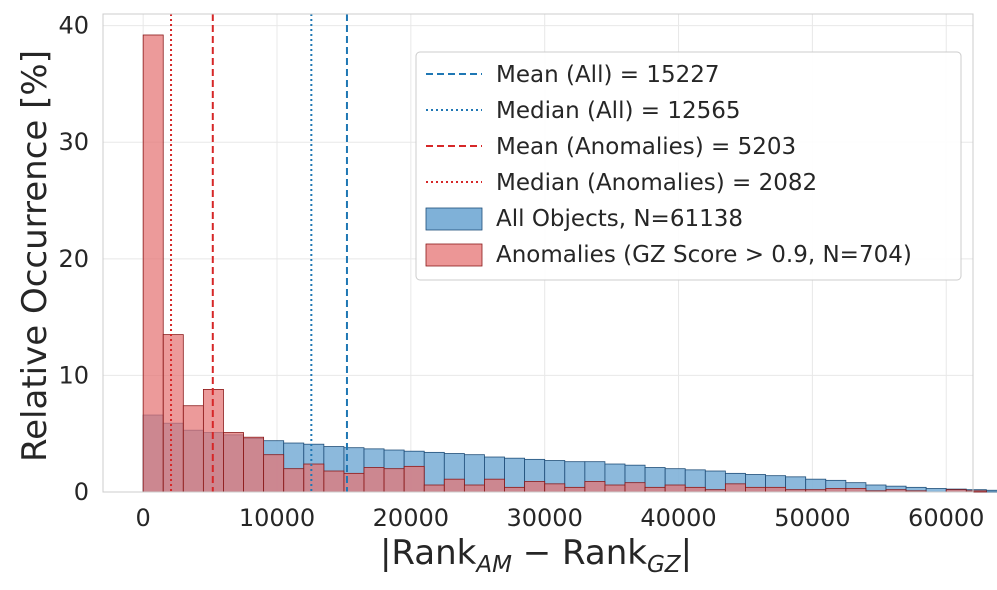  I want to click on legend-swatch-anomalies, so click(454, 255).